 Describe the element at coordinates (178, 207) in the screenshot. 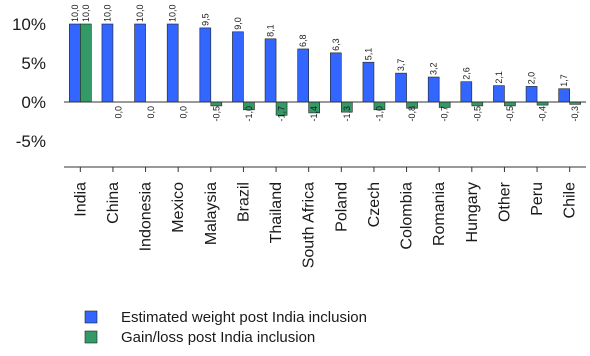

I see `x-tick-label: Mexico` at that location.